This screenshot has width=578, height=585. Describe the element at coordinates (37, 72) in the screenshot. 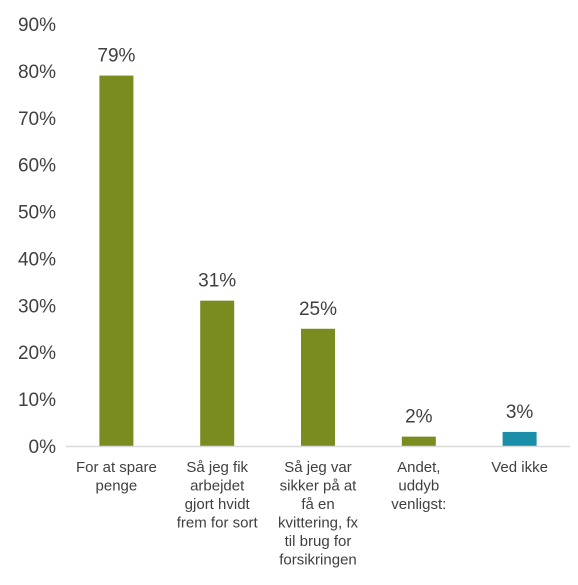

I see `y-tick-label: 80%` at that location.